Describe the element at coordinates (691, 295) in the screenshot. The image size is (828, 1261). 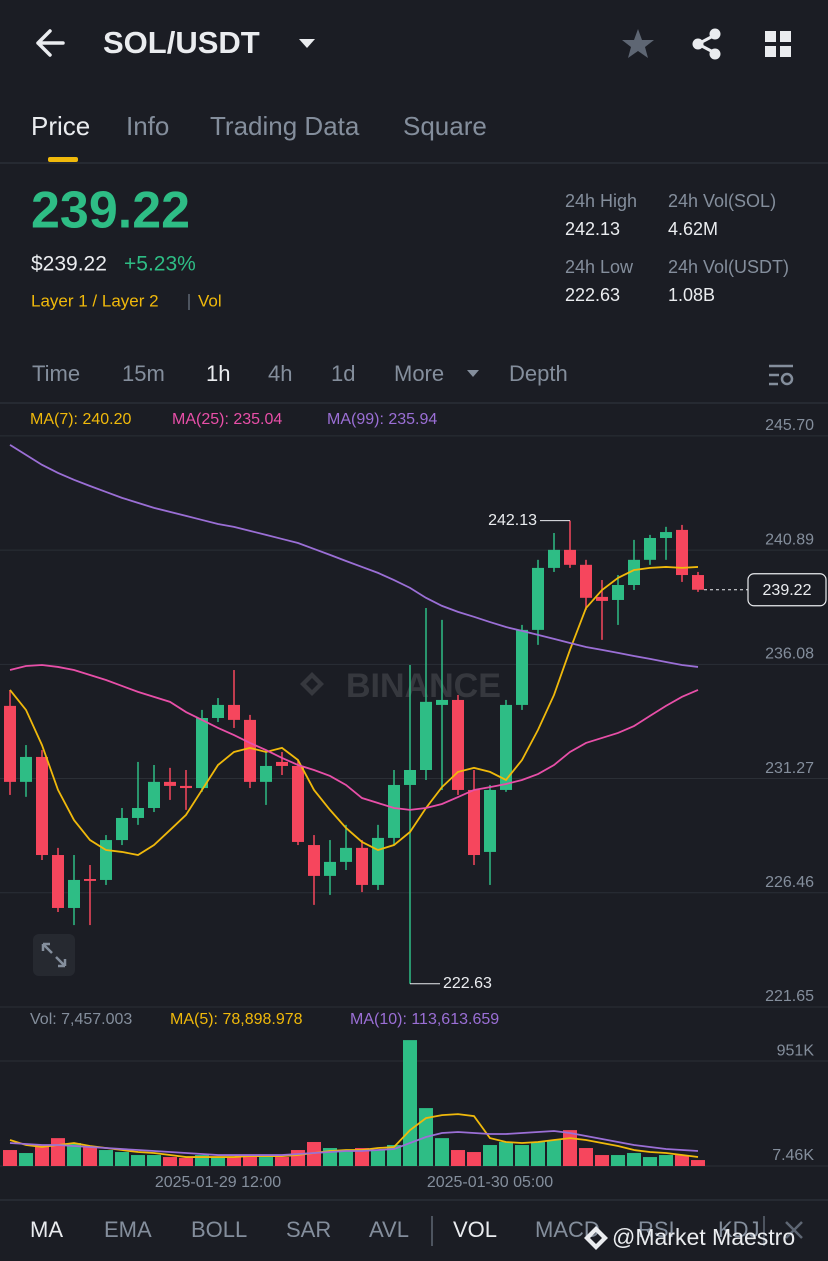
I see `stat-value: 1.08B` at that location.